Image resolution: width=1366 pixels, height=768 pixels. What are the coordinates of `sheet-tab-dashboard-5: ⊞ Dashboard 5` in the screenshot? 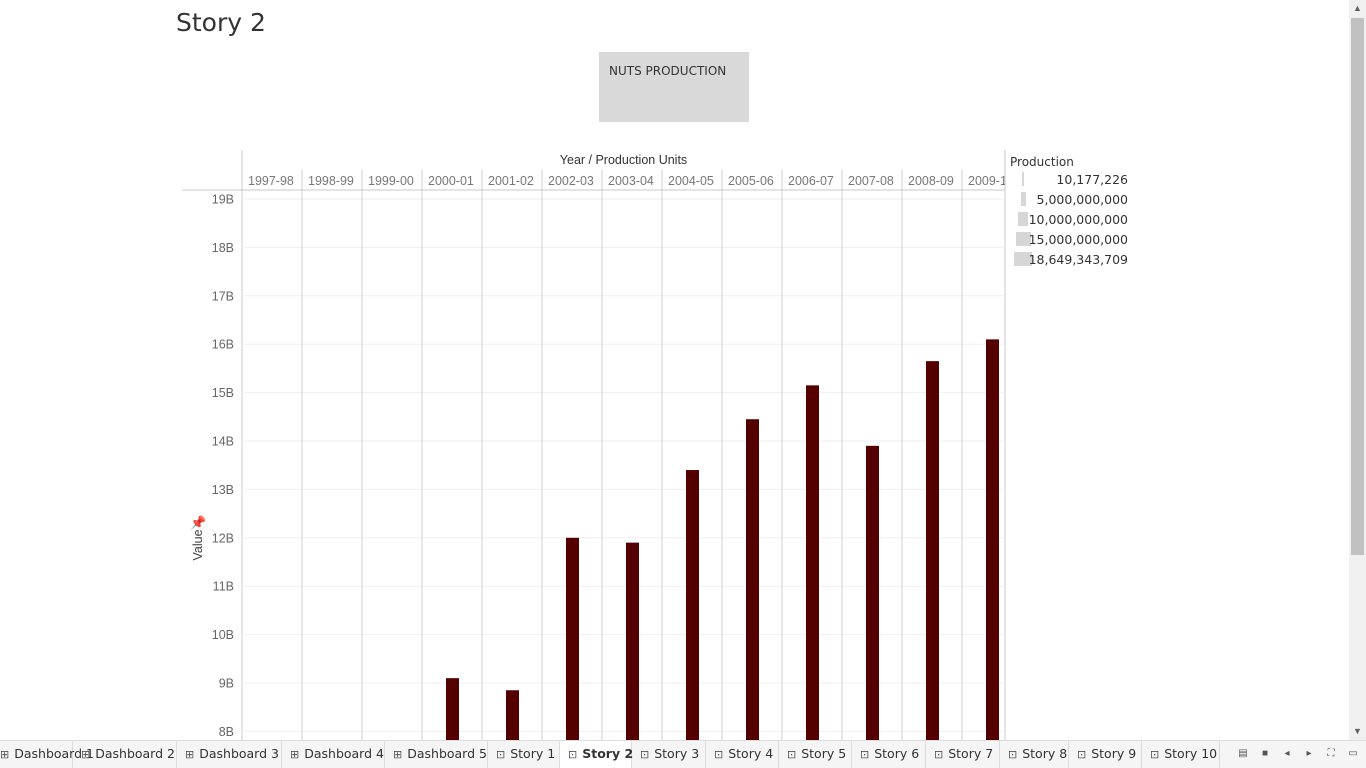 It's located at (436, 754).